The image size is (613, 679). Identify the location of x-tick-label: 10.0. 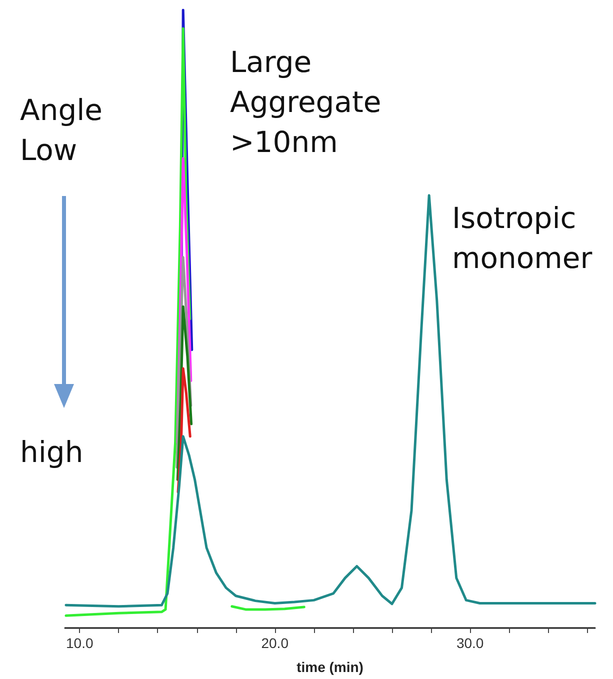
(80, 643).